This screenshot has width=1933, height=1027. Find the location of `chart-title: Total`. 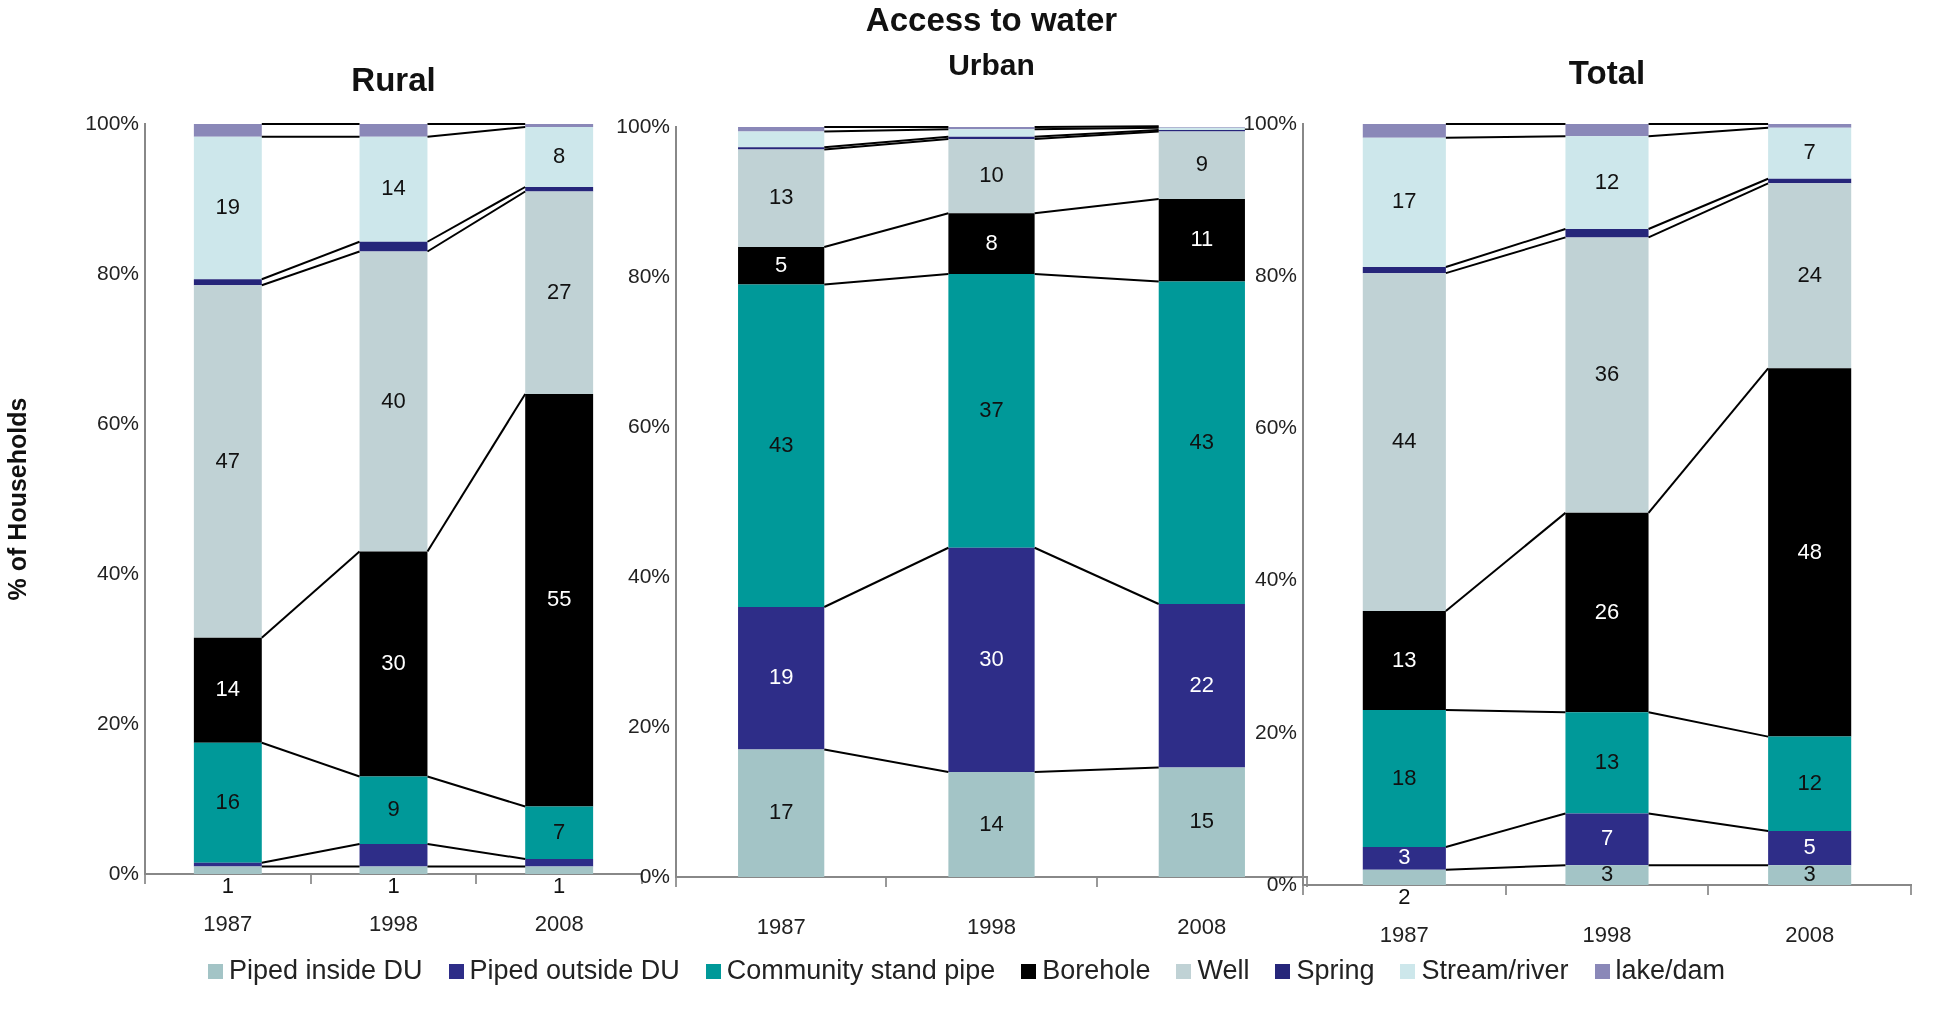

chart-title: Total is located at coordinates (1607, 73).